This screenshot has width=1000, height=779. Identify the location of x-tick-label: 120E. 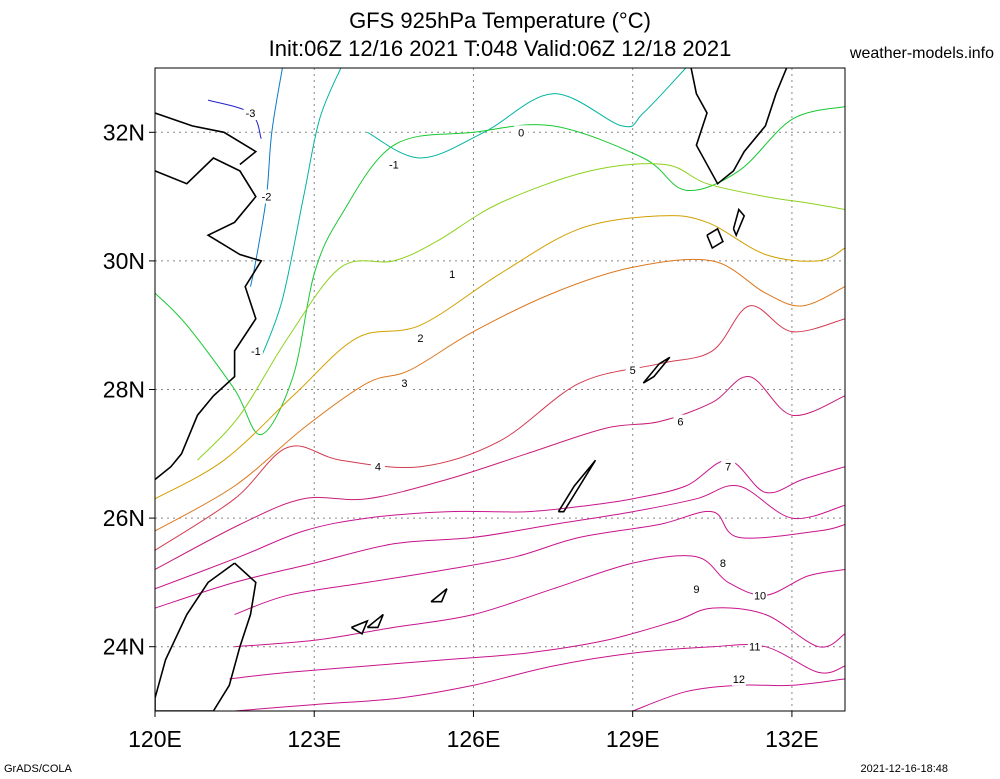
(155, 739).